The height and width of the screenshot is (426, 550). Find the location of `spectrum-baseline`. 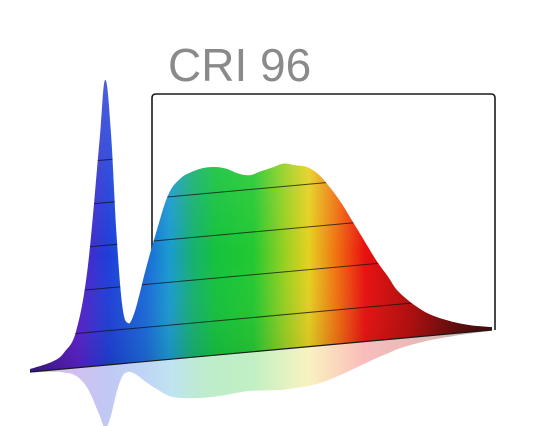

spectrum-baseline is located at coordinates (261, 351).